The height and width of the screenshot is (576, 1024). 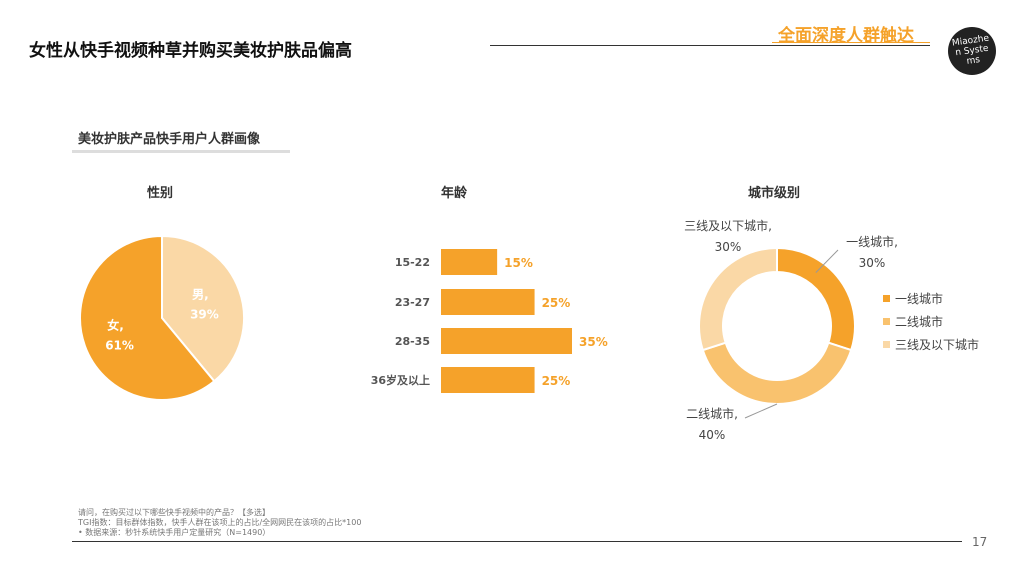 What do you see at coordinates (169, 139) in the screenshot?
I see `section-title: 美妆护肤产品快手用户人群画像` at bounding box center [169, 139].